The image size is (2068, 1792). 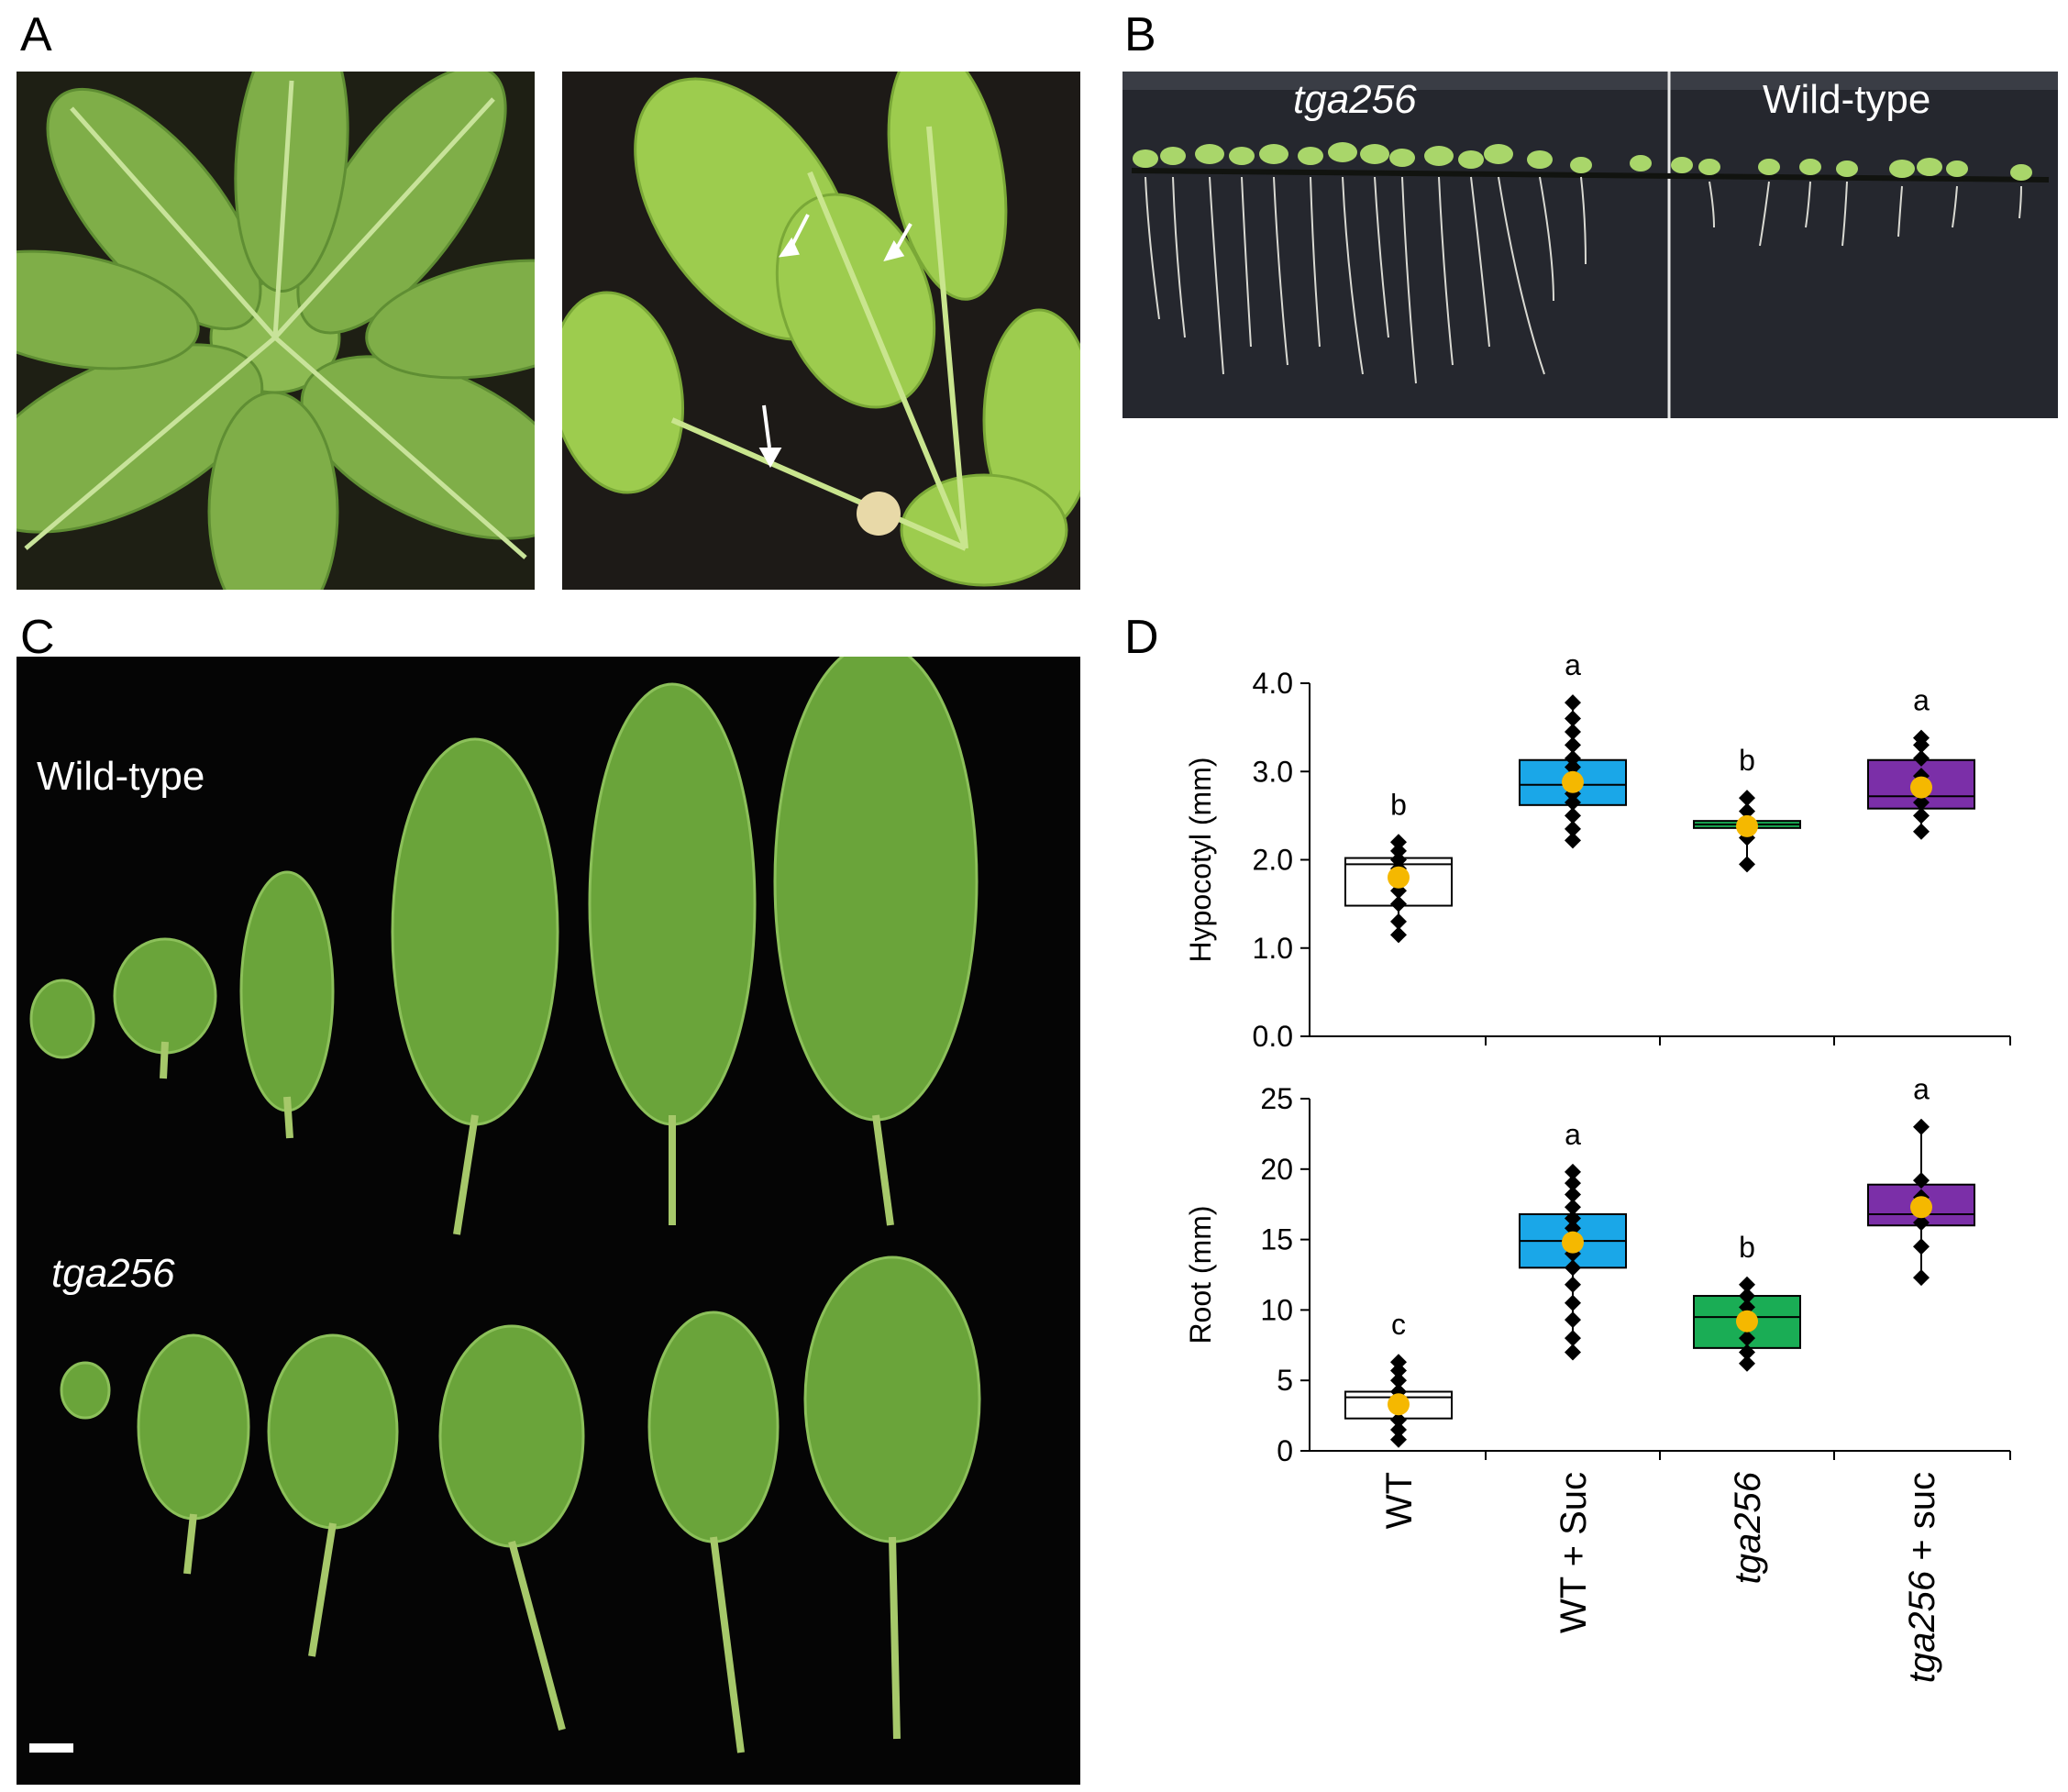 I want to click on panel-label-d: D, so click(x=1141, y=638).